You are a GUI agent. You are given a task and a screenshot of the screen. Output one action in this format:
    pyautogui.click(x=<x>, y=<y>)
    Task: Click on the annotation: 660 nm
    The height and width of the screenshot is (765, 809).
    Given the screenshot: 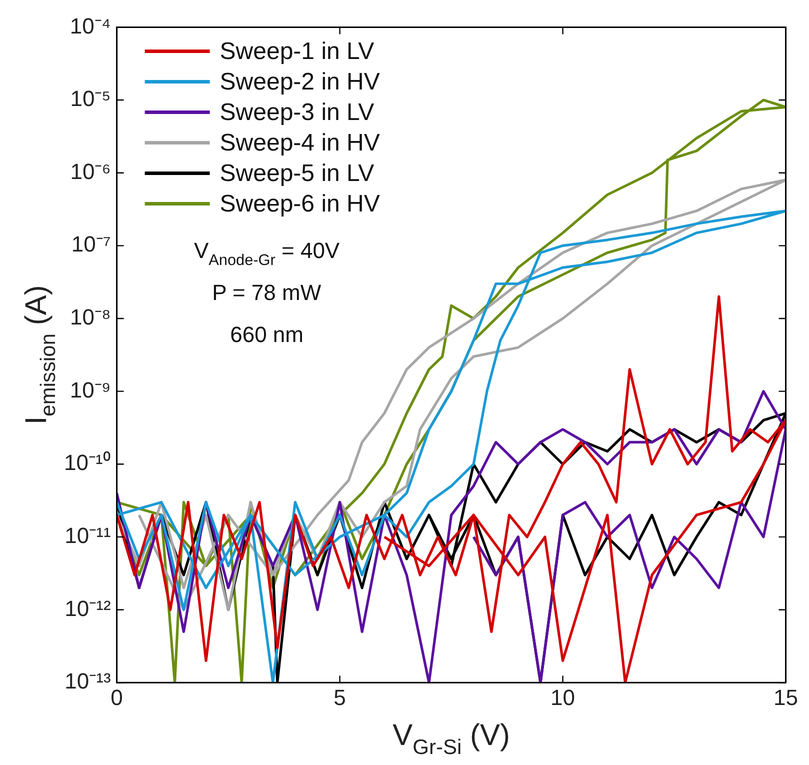 What is the action you would take?
    pyautogui.click(x=267, y=335)
    